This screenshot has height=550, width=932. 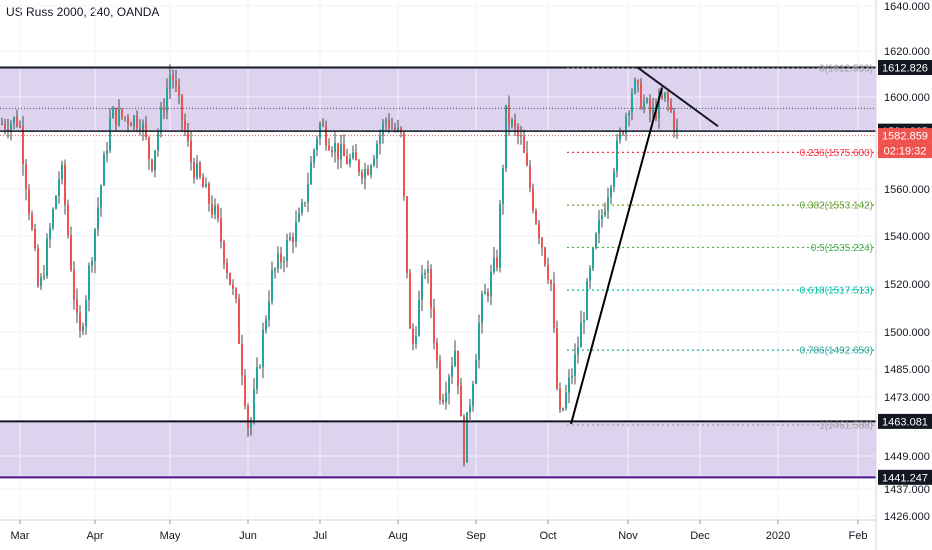 I want to click on trend-line-up, so click(x=616, y=256).